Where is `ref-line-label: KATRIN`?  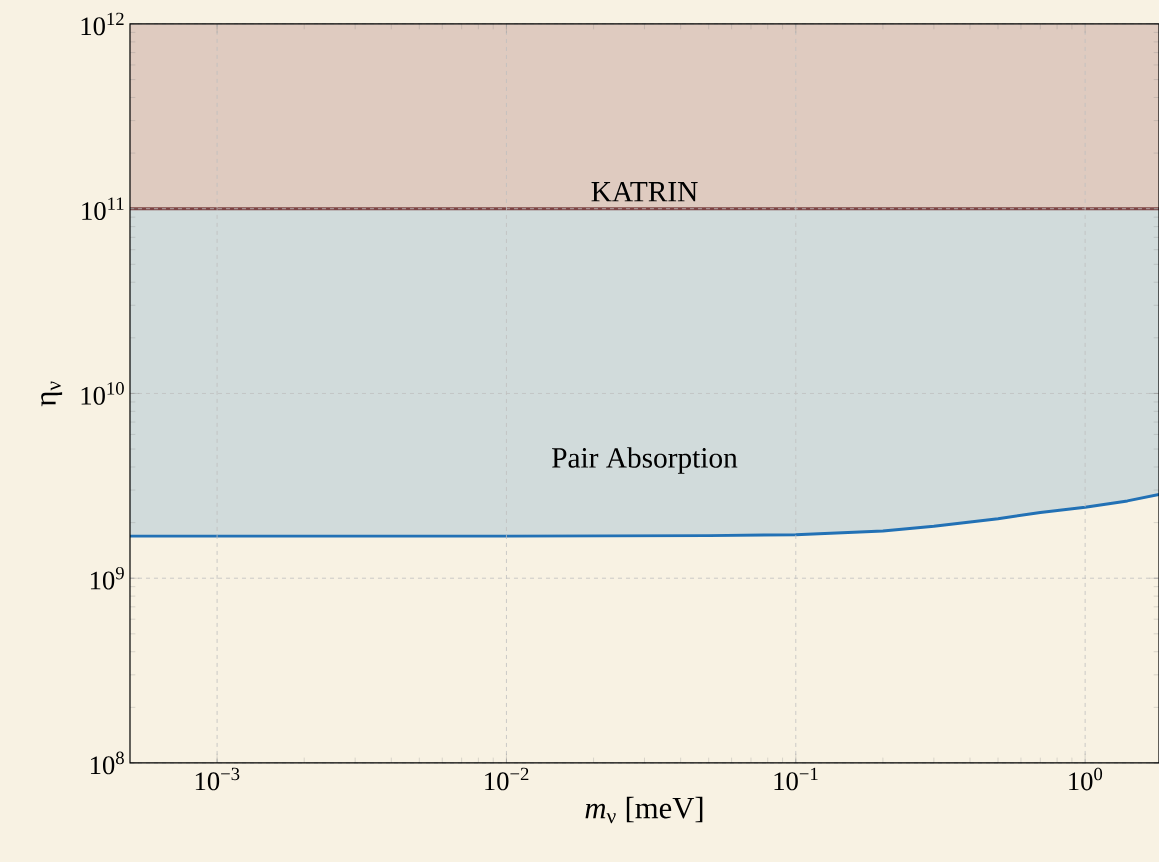
ref-line-label: KATRIN is located at coordinates (644, 191).